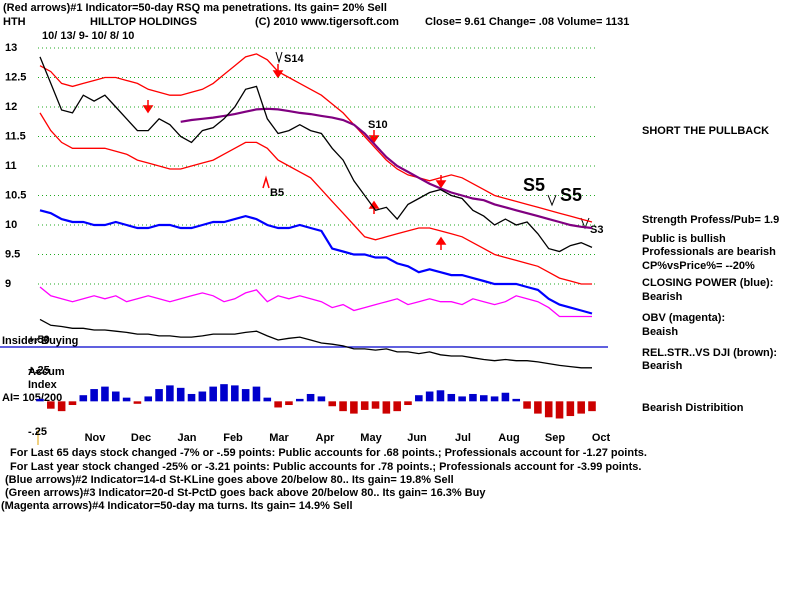 The width and height of the screenshot is (800, 600). I want to click on annotation: S10, so click(378, 125).